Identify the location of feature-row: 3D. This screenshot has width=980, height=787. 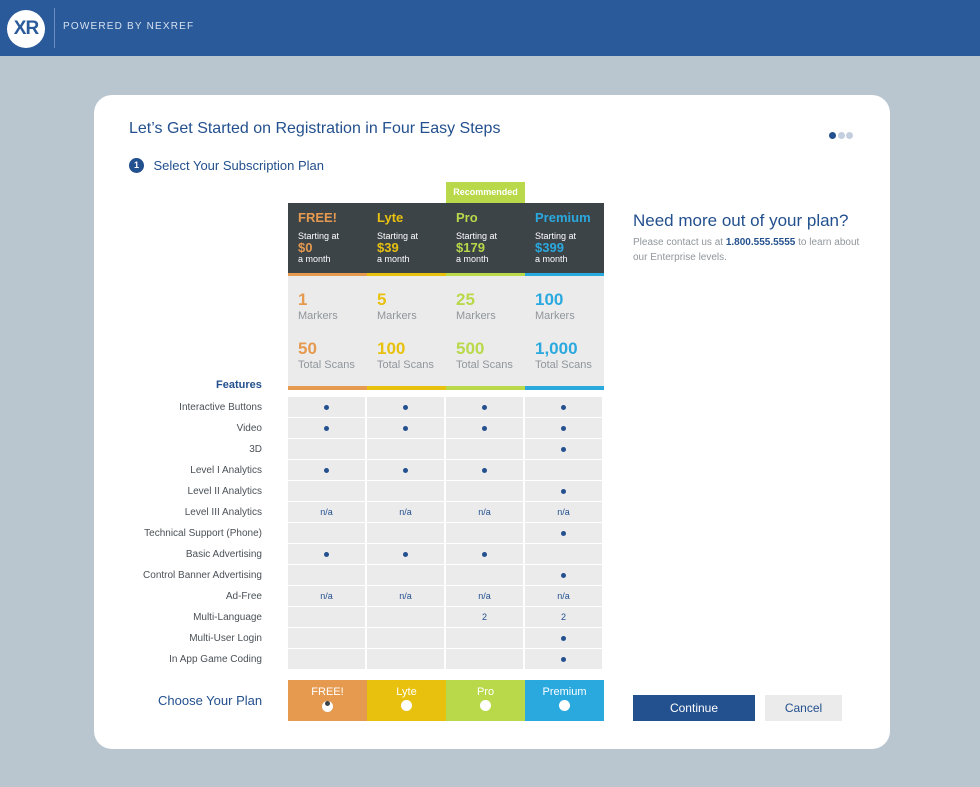
(492, 449).